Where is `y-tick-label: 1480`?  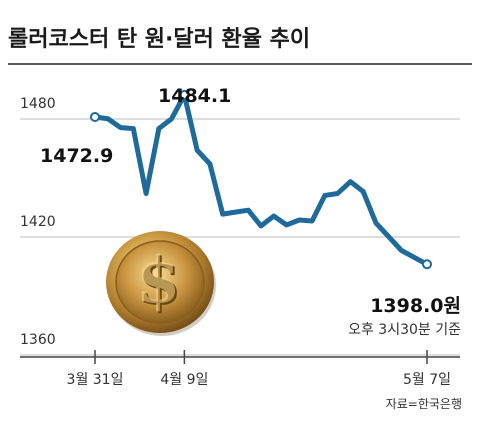 y-tick-label: 1480 is located at coordinates (38, 104).